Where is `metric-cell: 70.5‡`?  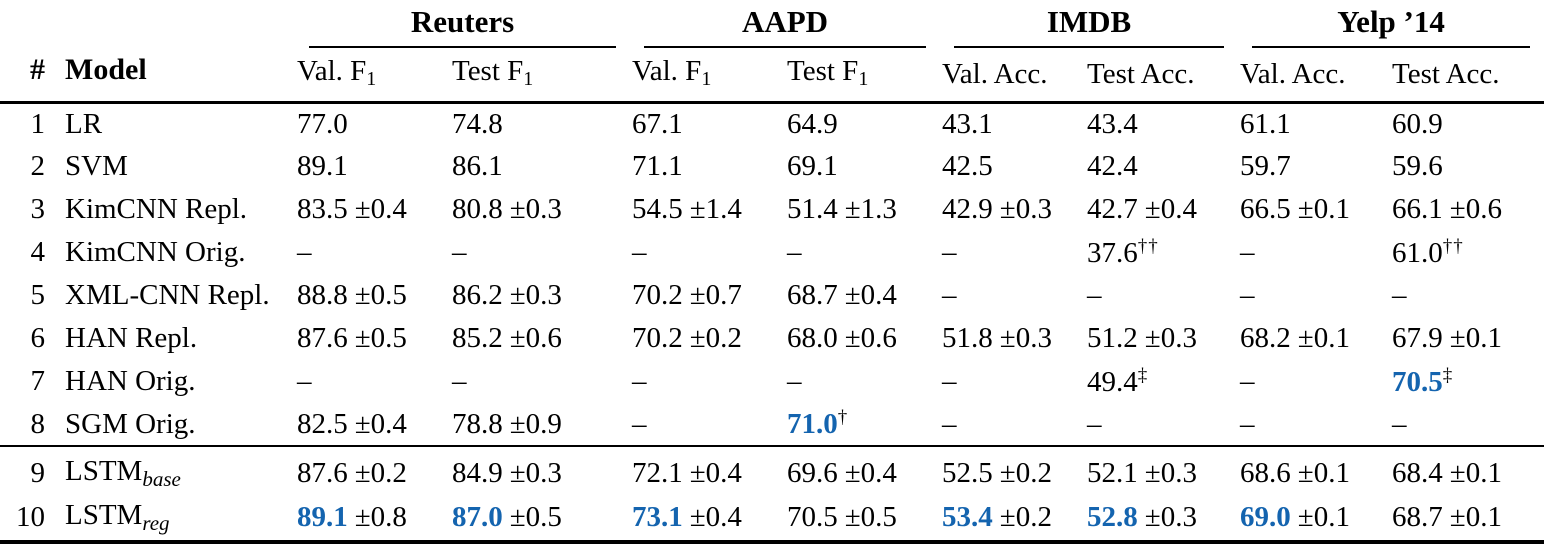
metric-cell: 70.5‡ is located at coordinates (1467, 381).